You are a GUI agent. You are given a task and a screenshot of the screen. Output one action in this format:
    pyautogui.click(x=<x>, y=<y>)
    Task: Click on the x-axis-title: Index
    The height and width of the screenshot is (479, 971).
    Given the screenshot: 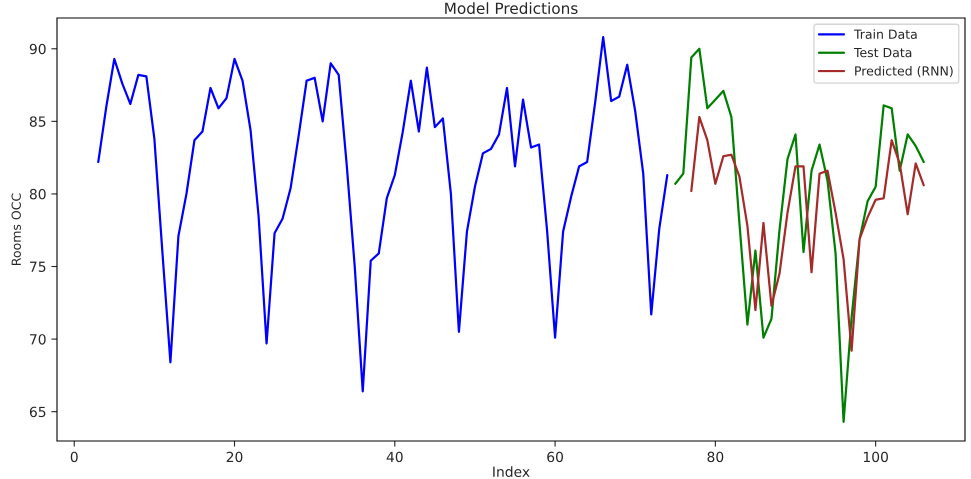 What is the action you would take?
    pyautogui.click(x=511, y=471)
    